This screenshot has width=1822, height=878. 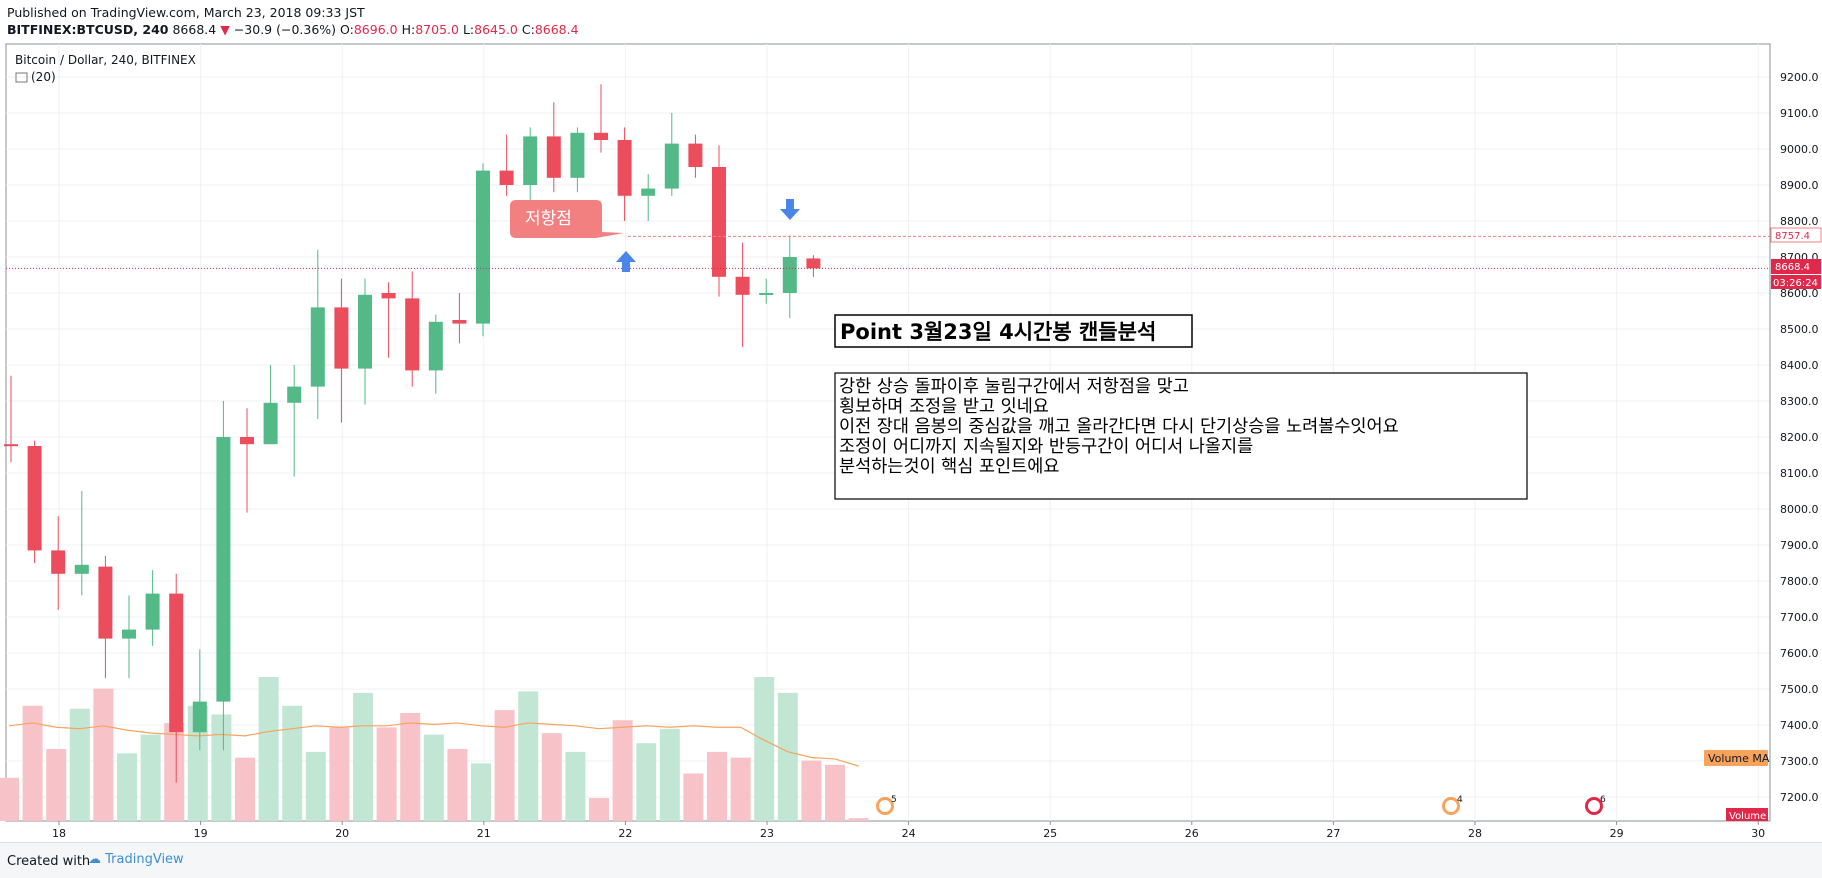 I want to click on indicator-legend: (20), so click(x=43, y=77).